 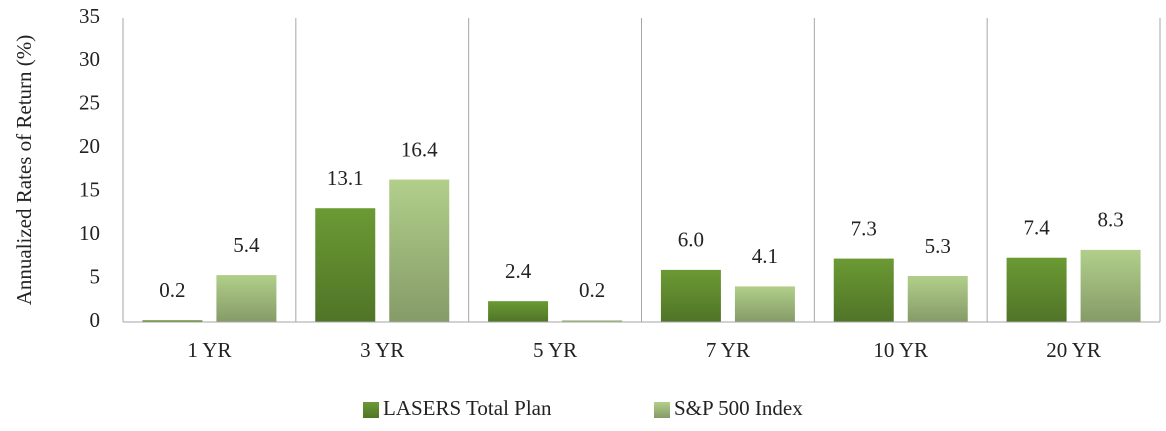 What do you see at coordinates (209, 350) in the screenshot?
I see `x-tick-label: 1 YR` at bounding box center [209, 350].